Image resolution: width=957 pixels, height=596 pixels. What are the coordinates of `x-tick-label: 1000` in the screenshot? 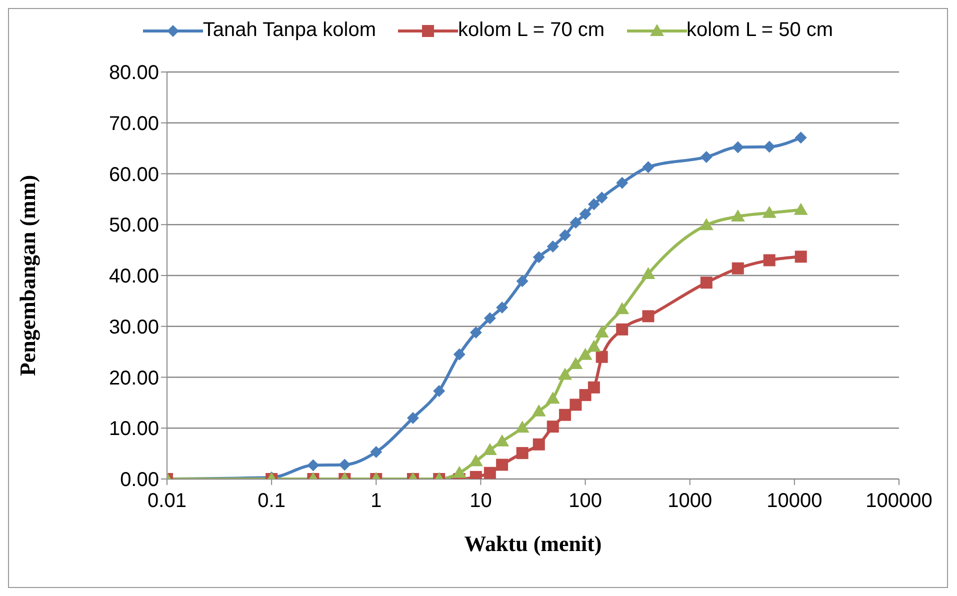 It's located at (690, 501).